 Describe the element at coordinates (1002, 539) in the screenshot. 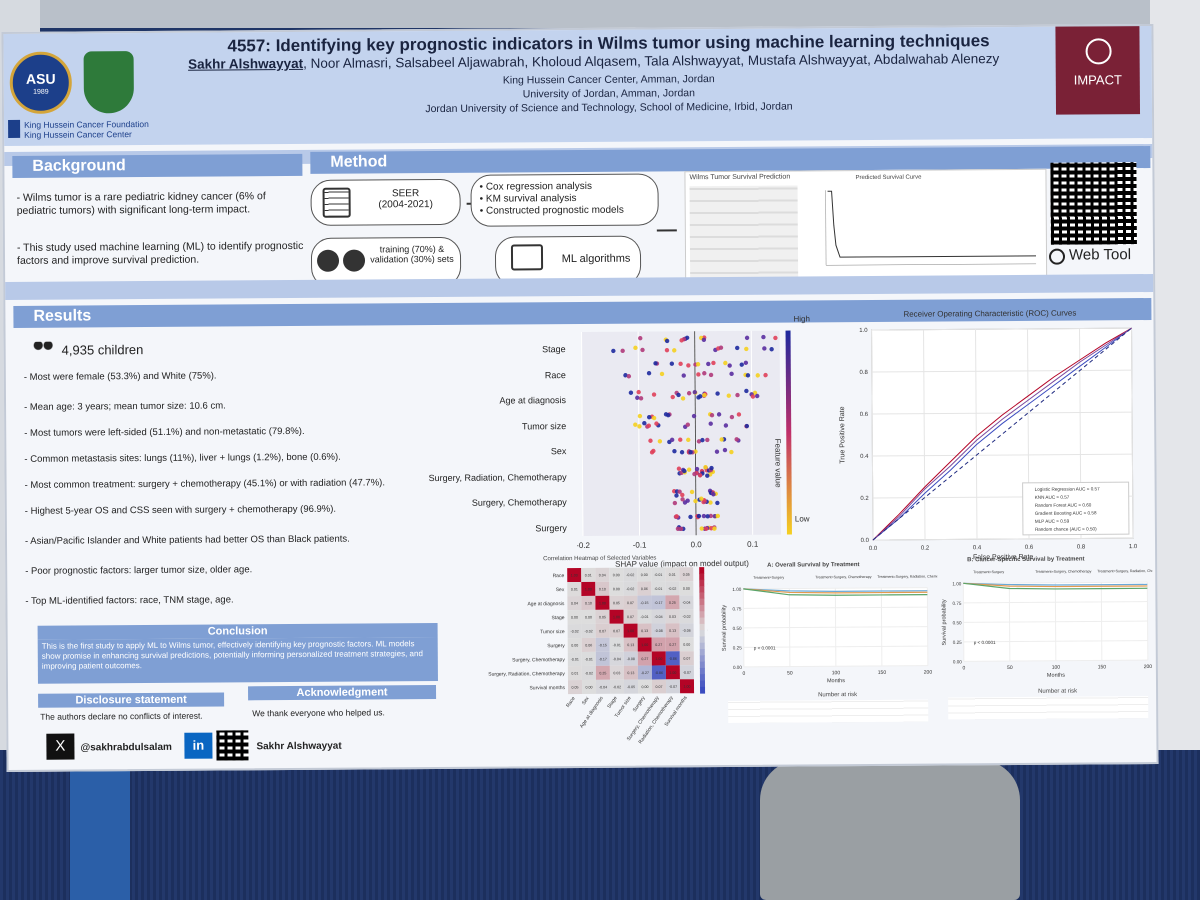

I see `roc-gridline` at that location.